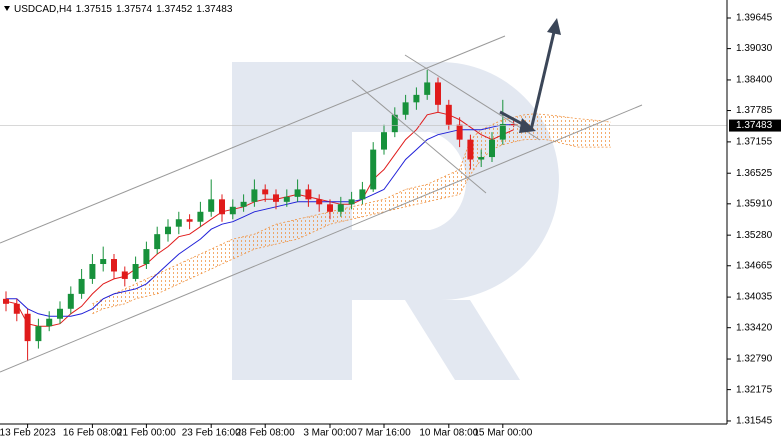 The height and width of the screenshot is (442, 782). What do you see at coordinates (754, 359) in the screenshot?
I see `y-tick-label: 1.32790` at bounding box center [754, 359].